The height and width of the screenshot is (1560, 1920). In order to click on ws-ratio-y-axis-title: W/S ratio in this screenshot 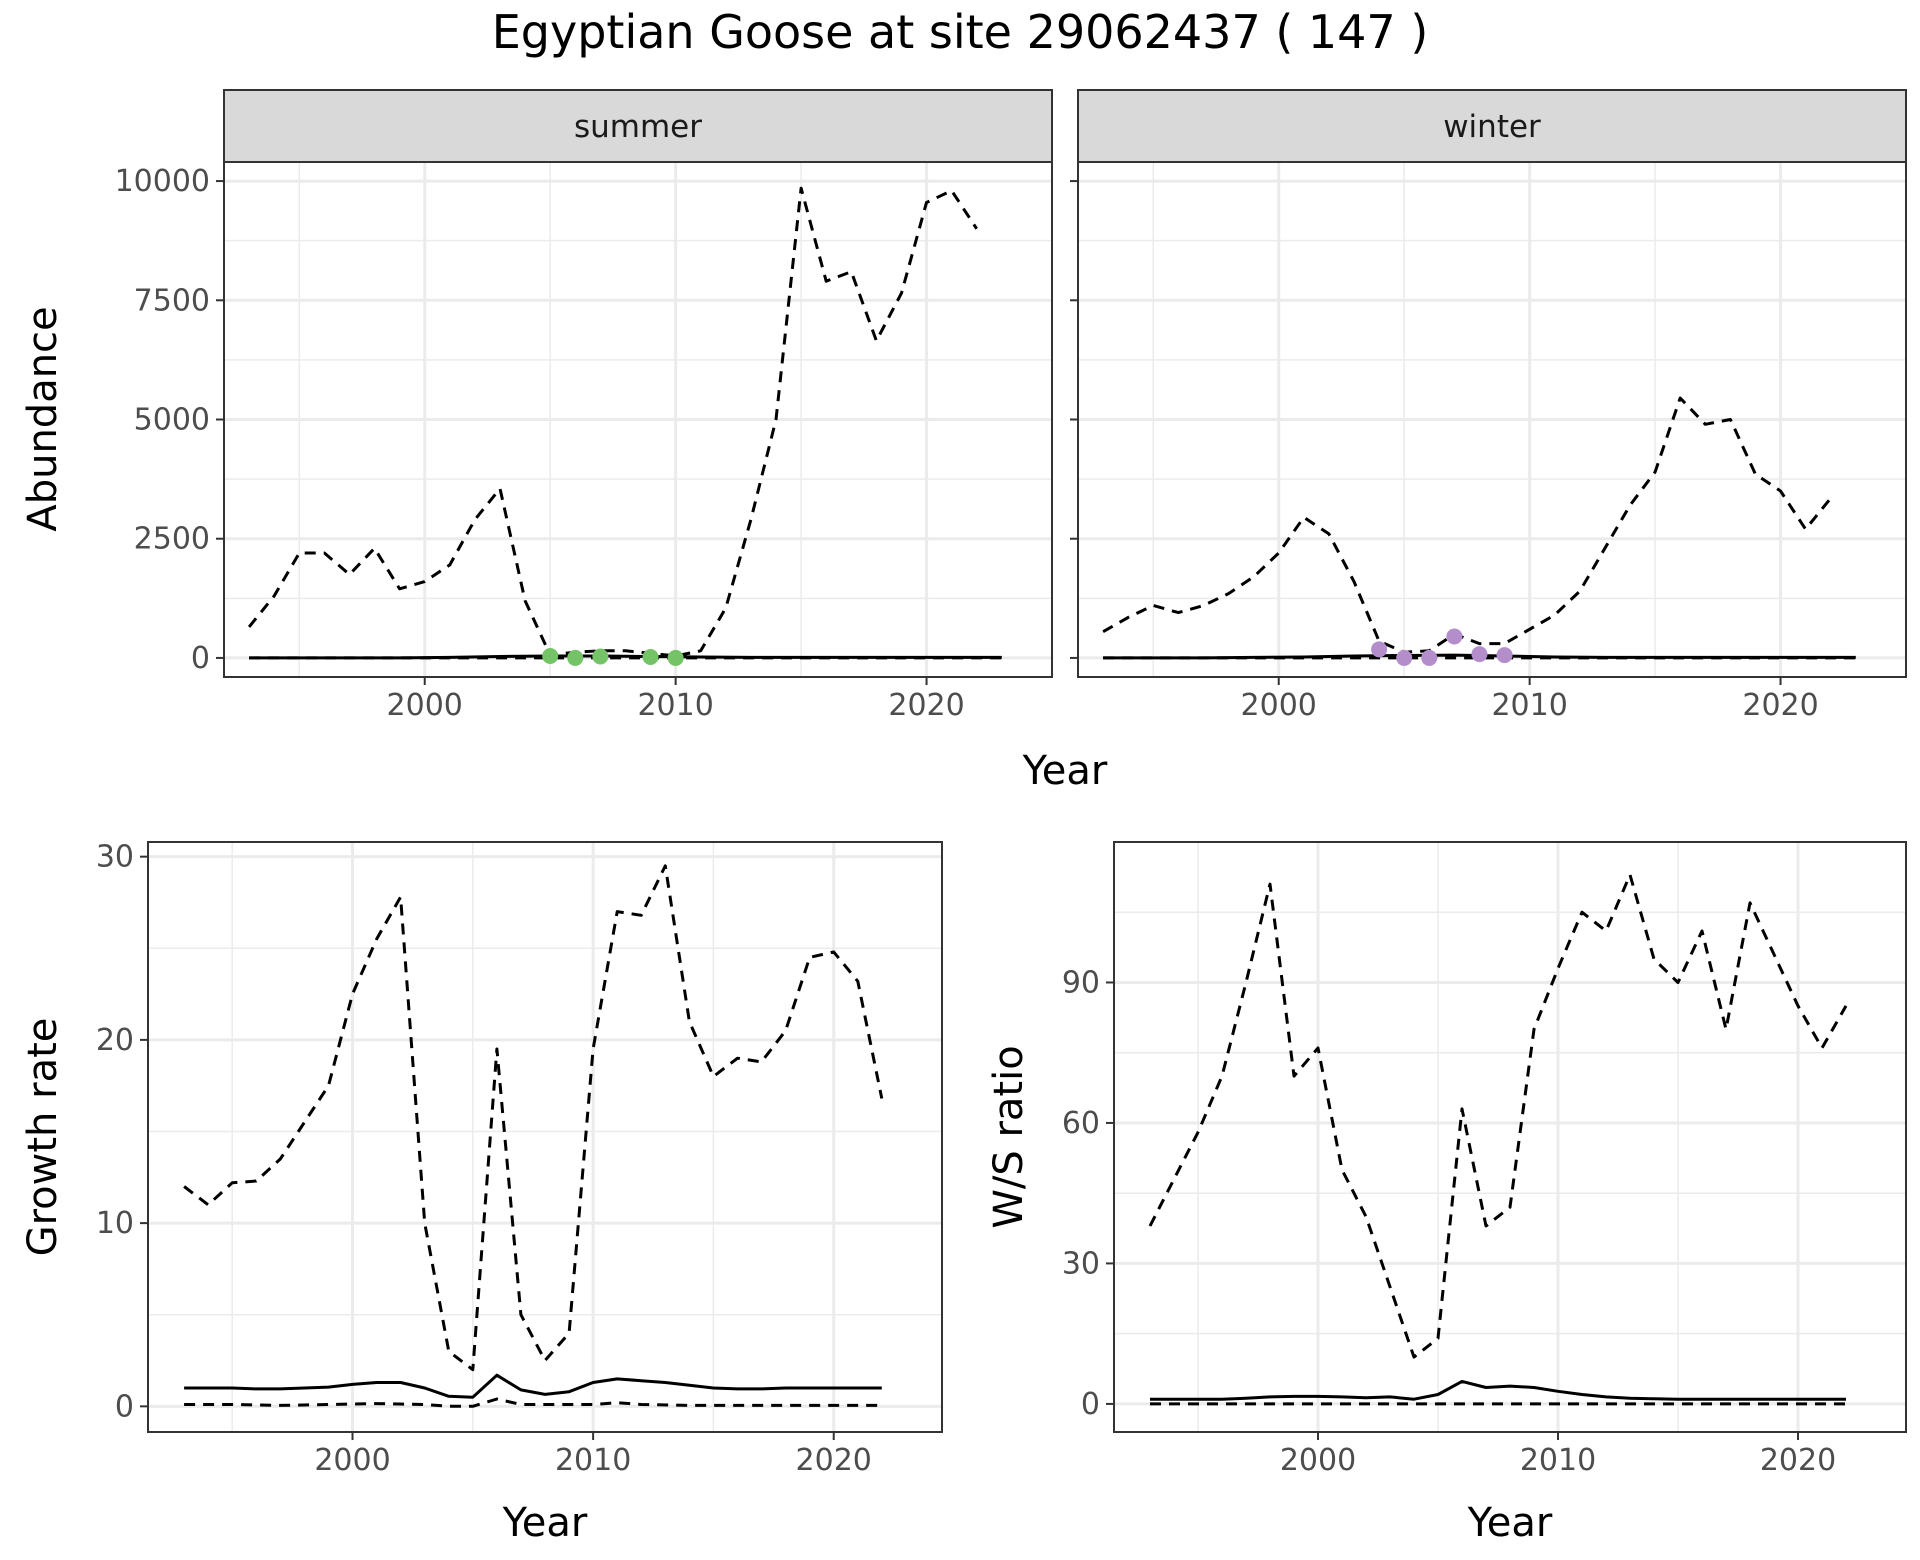, I will do `click(1009, 1136)`.